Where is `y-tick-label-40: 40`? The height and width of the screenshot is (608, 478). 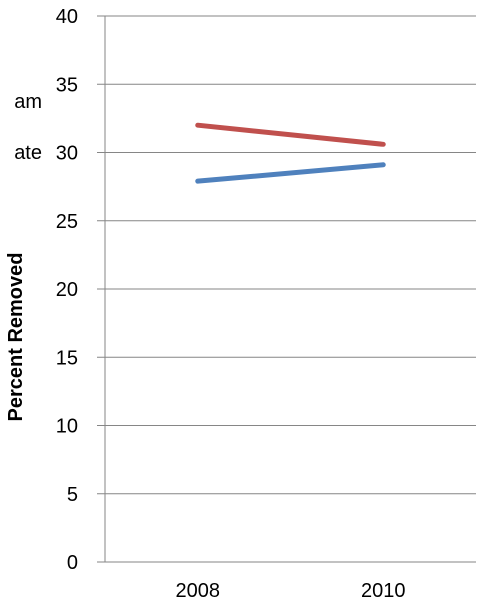 y-tick-label-40: 40 is located at coordinates (67, 17).